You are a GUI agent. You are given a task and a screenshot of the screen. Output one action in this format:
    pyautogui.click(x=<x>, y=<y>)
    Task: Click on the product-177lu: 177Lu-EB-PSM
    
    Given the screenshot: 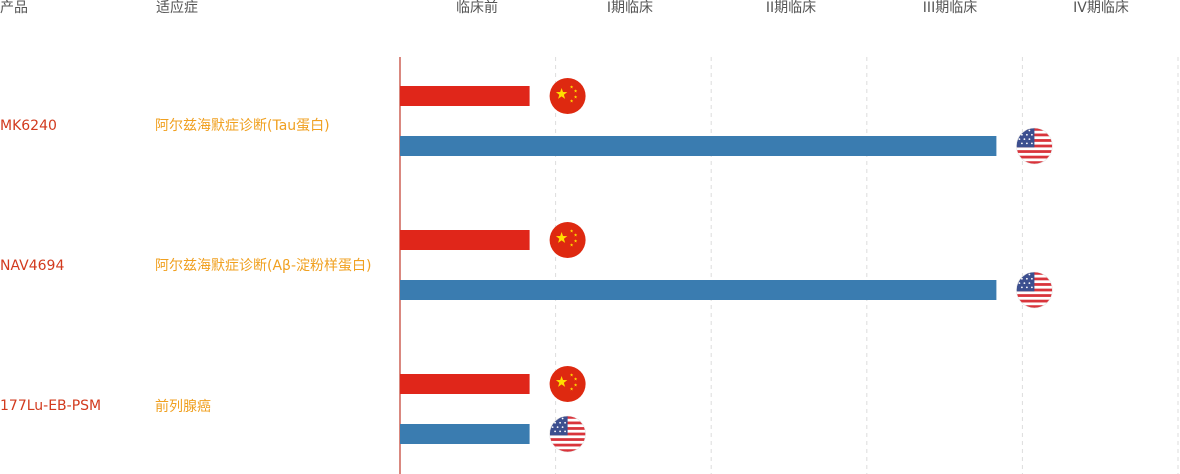 What is the action you would take?
    pyautogui.click(x=51, y=406)
    